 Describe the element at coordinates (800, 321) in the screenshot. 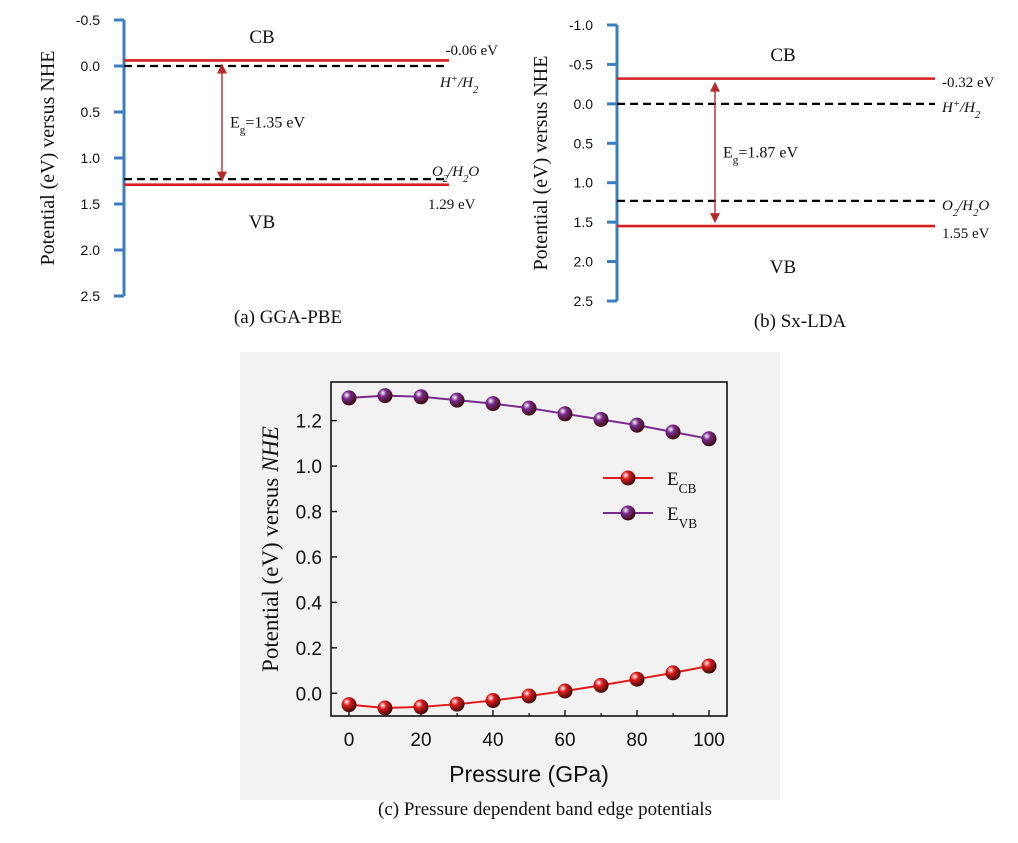

I see `panel-caption: (b) Sx-LDA` at that location.